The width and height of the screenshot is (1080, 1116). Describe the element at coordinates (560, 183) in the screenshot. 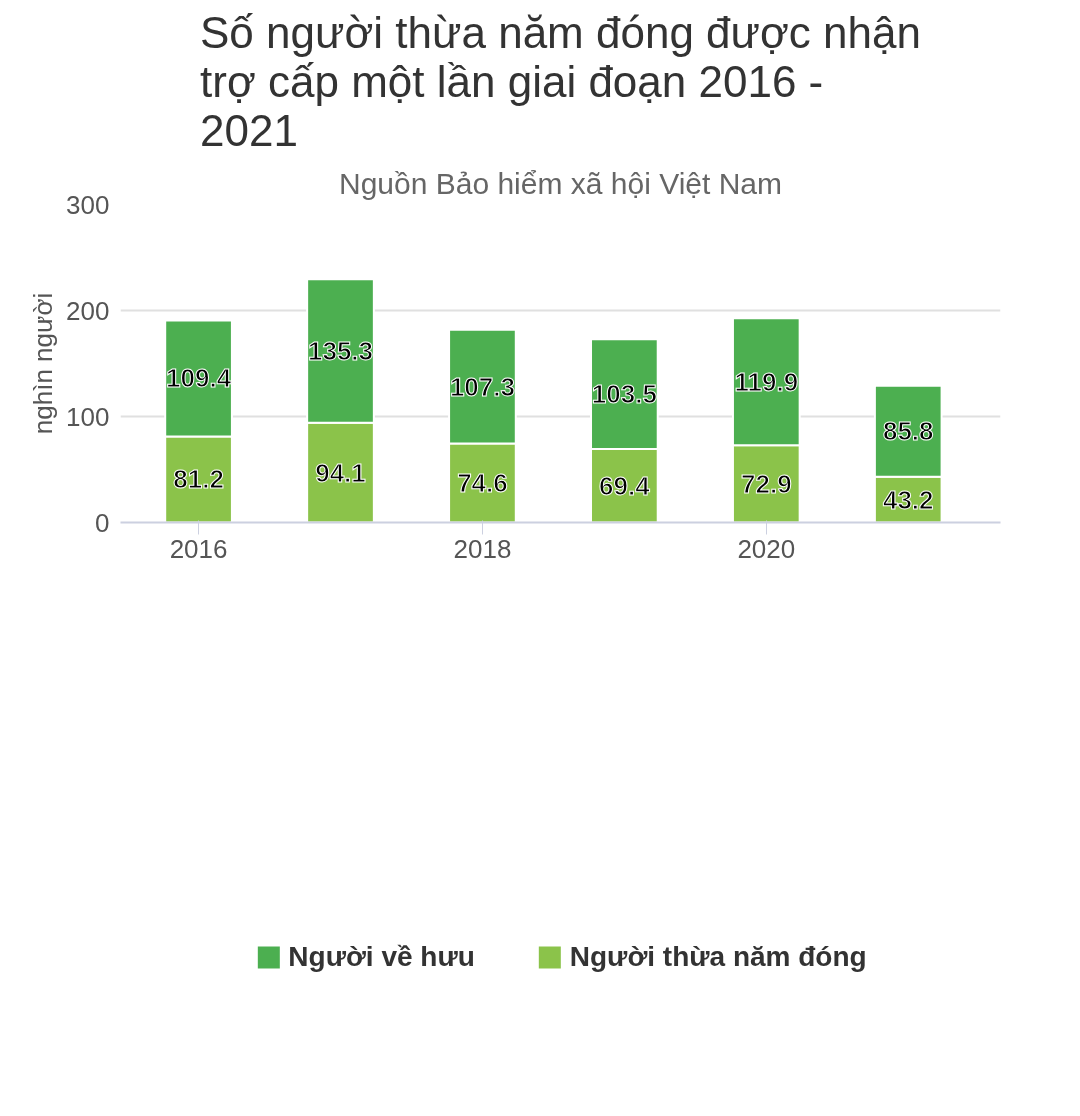

I see `chart-subtitle: Nguồn Bảo hiểm xã hội Việt Nam` at that location.